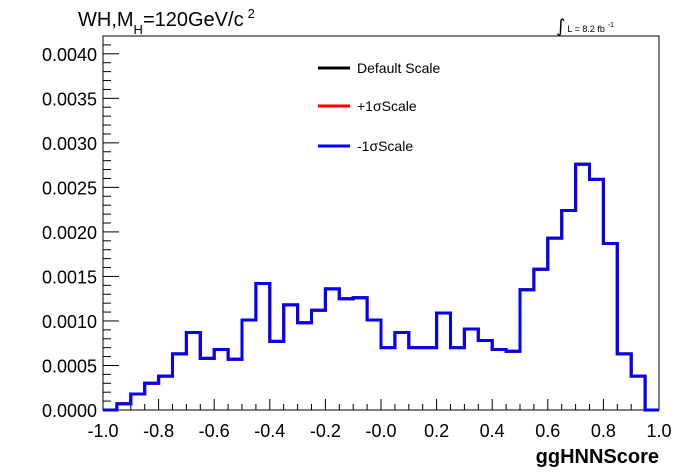 This screenshot has height=472, width=696. What do you see at coordinates (269, 431) in the screenshot?
I see `x-tick-label: -0.4` at bounding box center [269, 431].